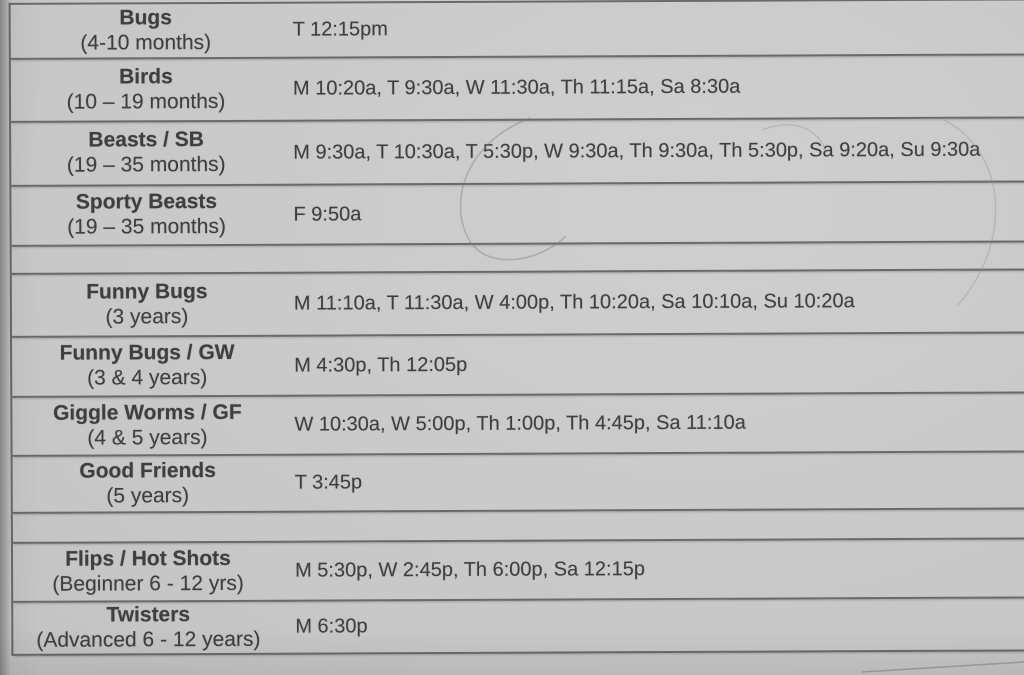 The width and height of the screenshot is (1024, 675). Describe the element at coordinates (146, 202) in the screenshot. I see `class-name: Sporty Beasts` at that location.